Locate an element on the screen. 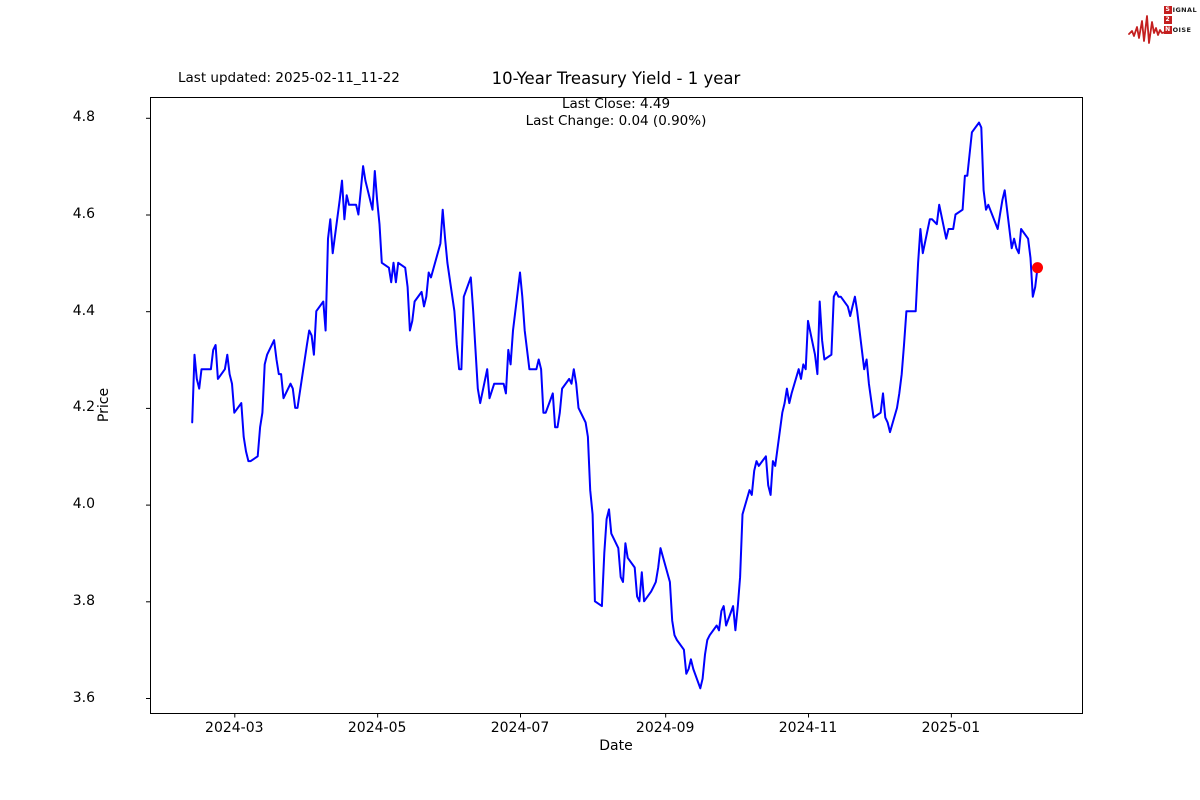 This screenshot has height=800, width=1200. logo-text: S IGNAL 2 N OISE is located at coordinates (1180, 19).